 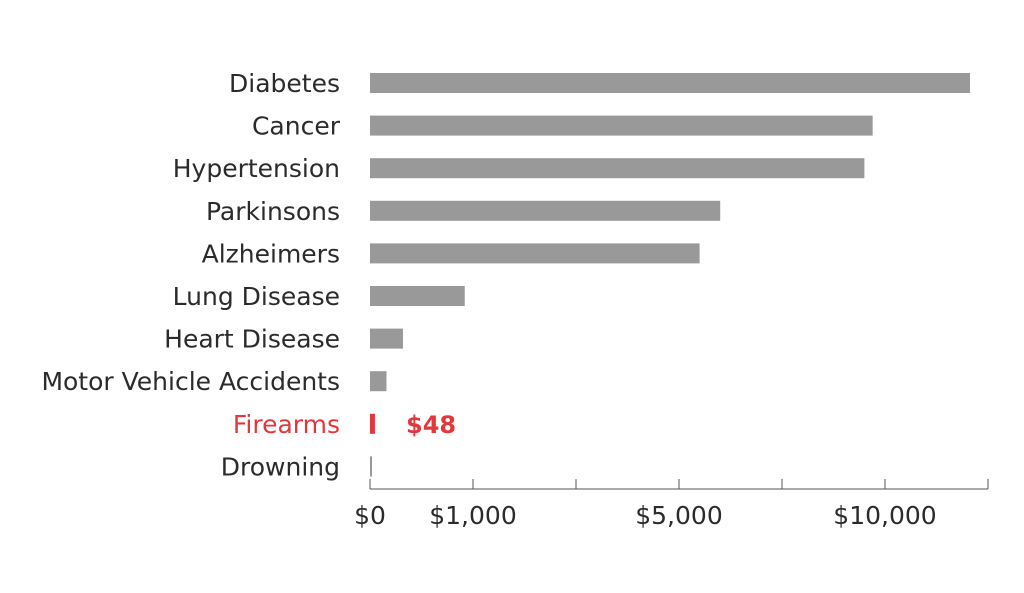 I want to click on bar-motor-vehicle-accidents, so click(x=378, y=381).